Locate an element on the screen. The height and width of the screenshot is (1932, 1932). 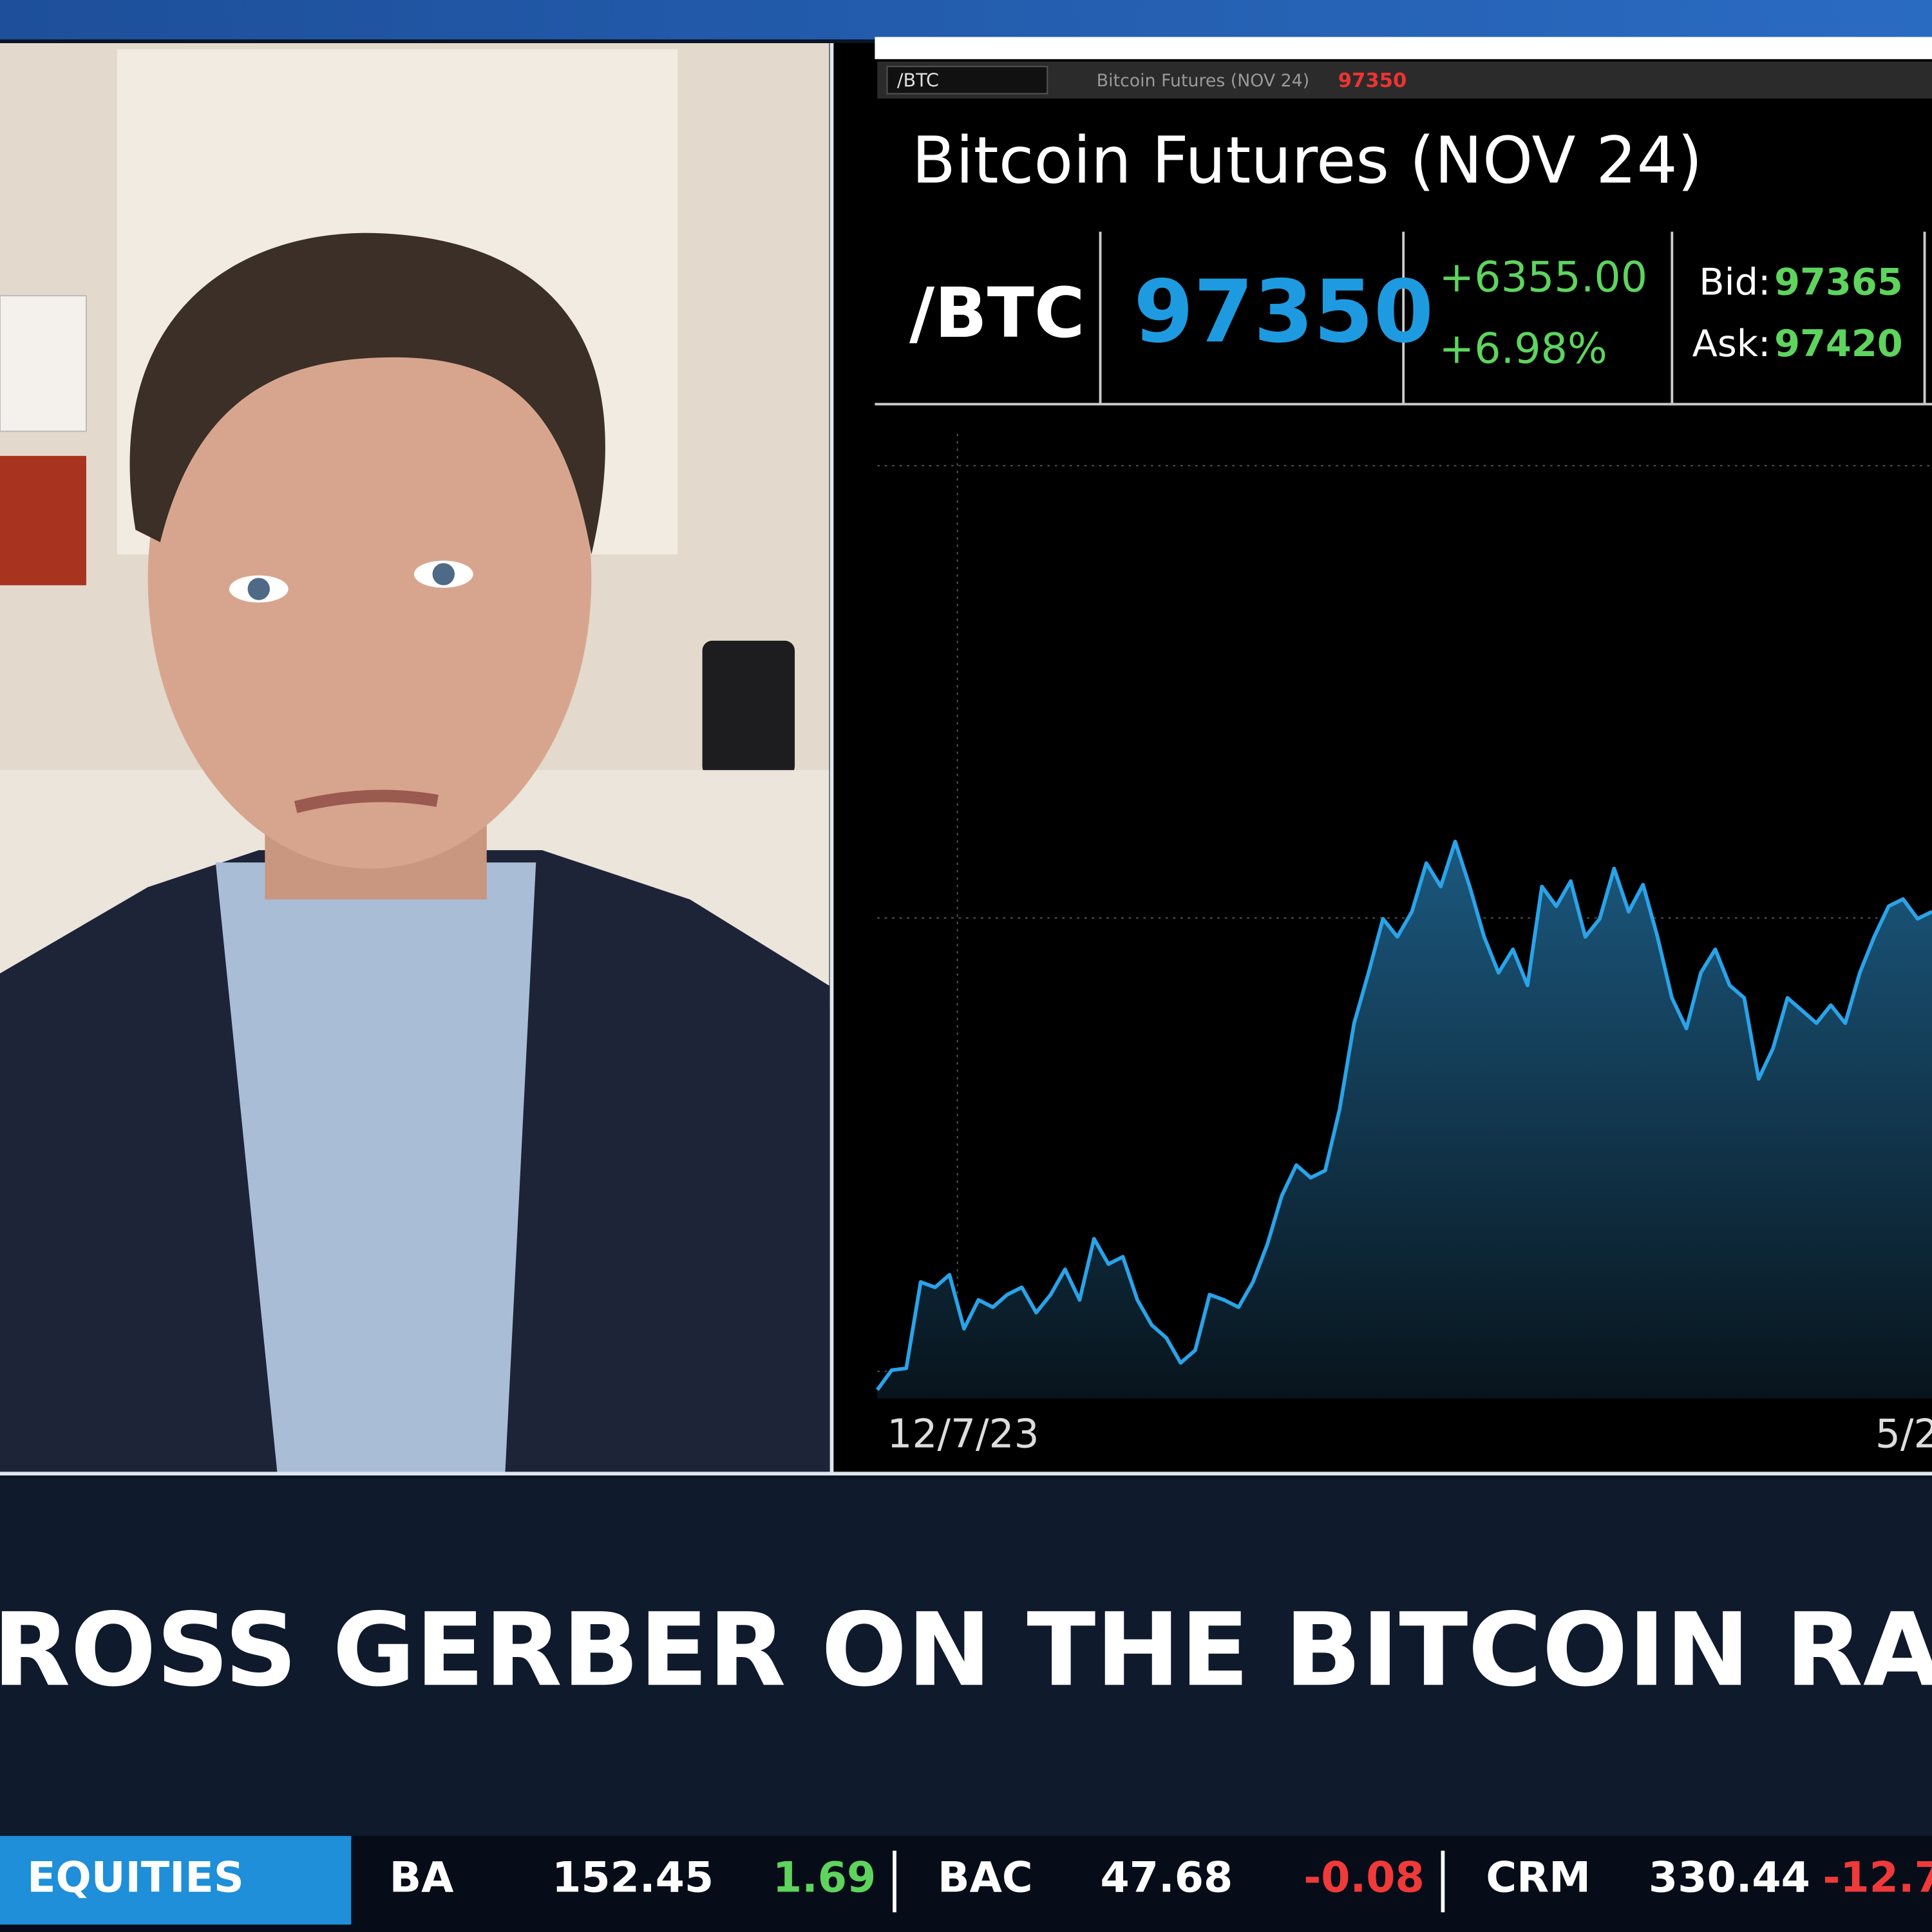
ticker-price: 47.68 is located at coordinates (1167, 1878).